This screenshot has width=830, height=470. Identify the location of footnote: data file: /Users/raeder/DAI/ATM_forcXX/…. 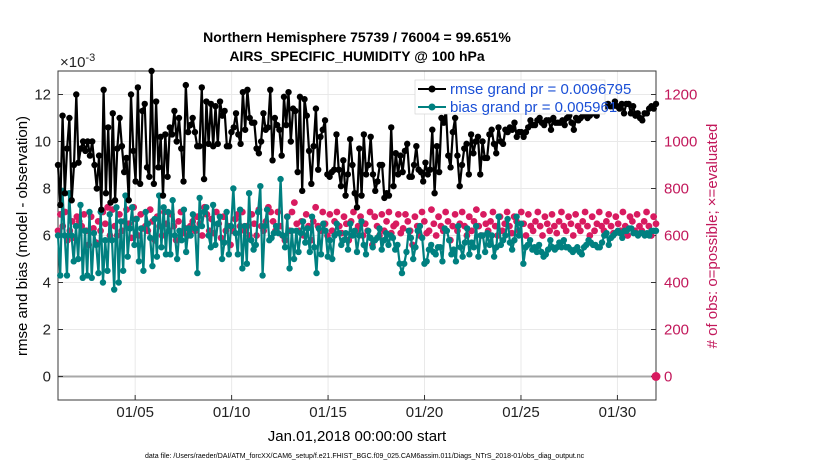
(365, 456).